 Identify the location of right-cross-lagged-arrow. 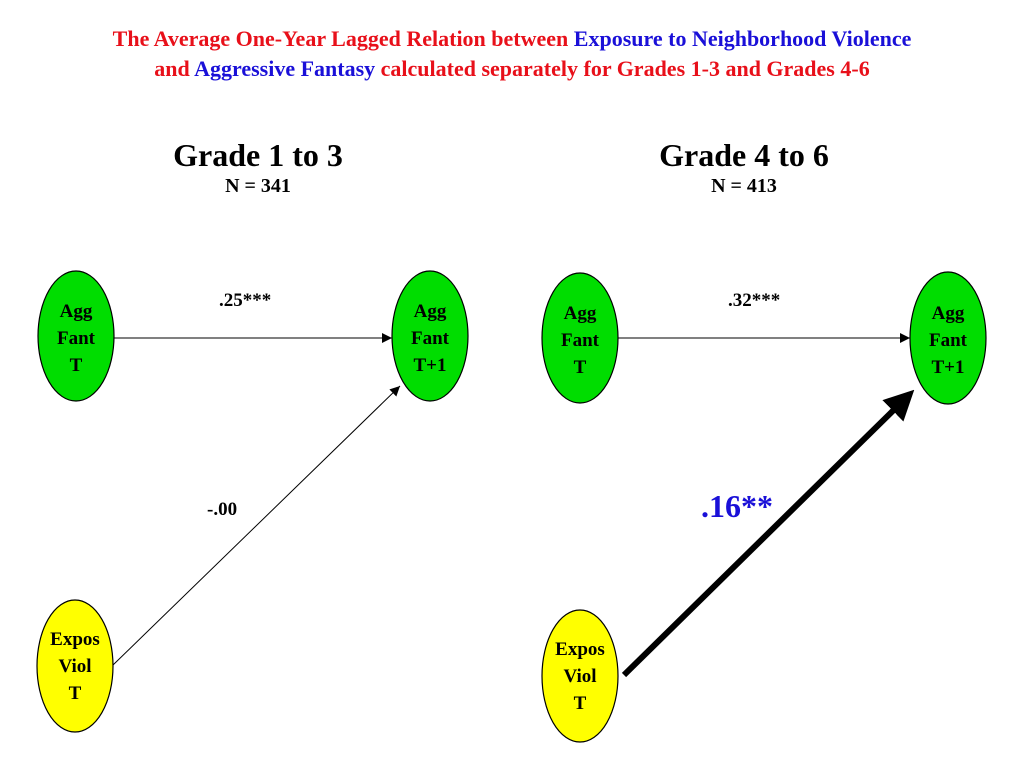
(768, 533).